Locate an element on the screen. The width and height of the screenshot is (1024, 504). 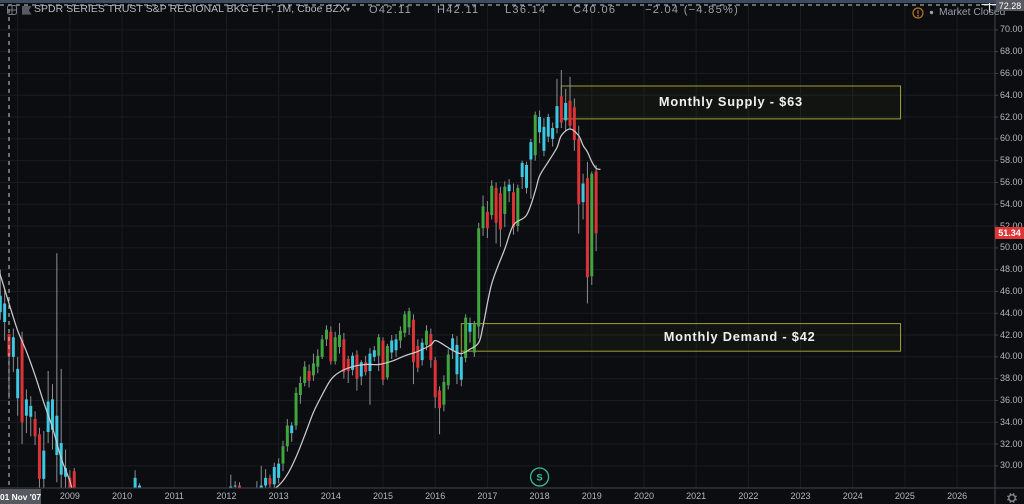
chevron-down-icon: ▾ is located at coordinates (348, 9).